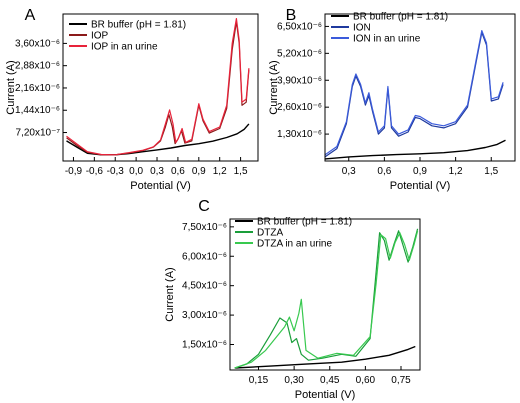  What do you see at coordinates (30, 15) in the screenshot?
I see `panel-letter: A` at bounding box center [30, 15].